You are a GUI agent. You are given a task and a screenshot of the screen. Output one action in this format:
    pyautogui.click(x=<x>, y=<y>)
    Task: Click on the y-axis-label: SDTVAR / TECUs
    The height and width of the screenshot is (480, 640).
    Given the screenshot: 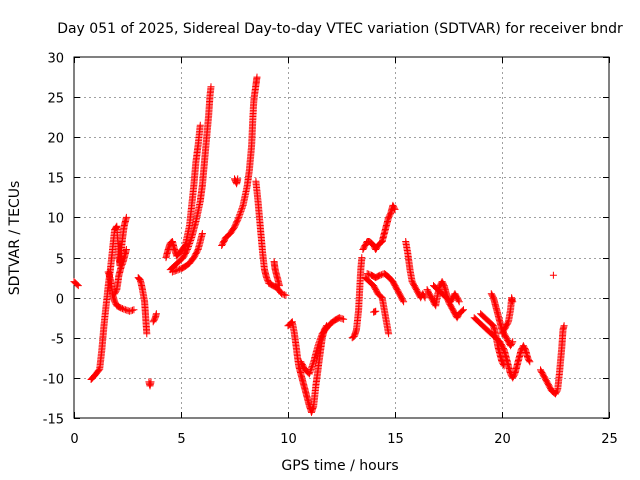 What is the action you would take?
    pyautogui.click(x=15, y=238)
    